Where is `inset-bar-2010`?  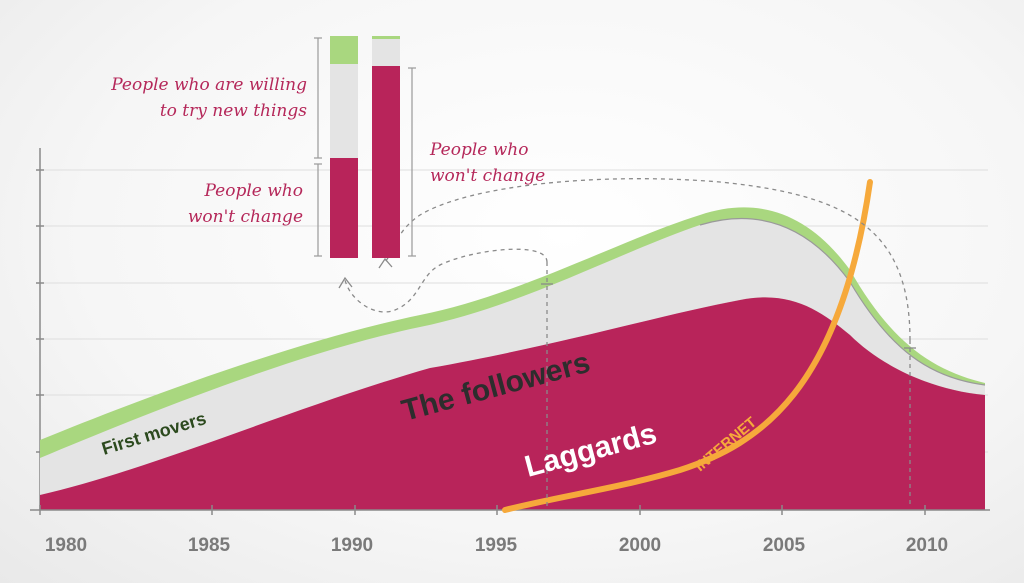 inset-bar-2010 is located at coordinates (386, 147).